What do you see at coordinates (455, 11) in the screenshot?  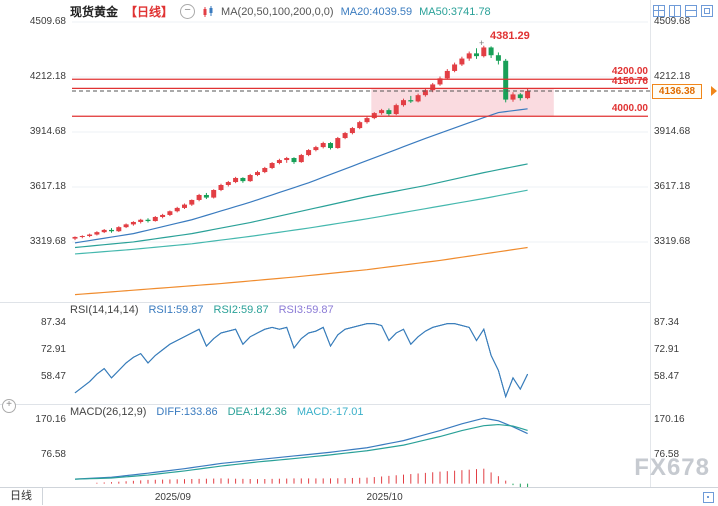 I see `ma50-value-label: MA50:3741.78` at bounding box center [455, 11].